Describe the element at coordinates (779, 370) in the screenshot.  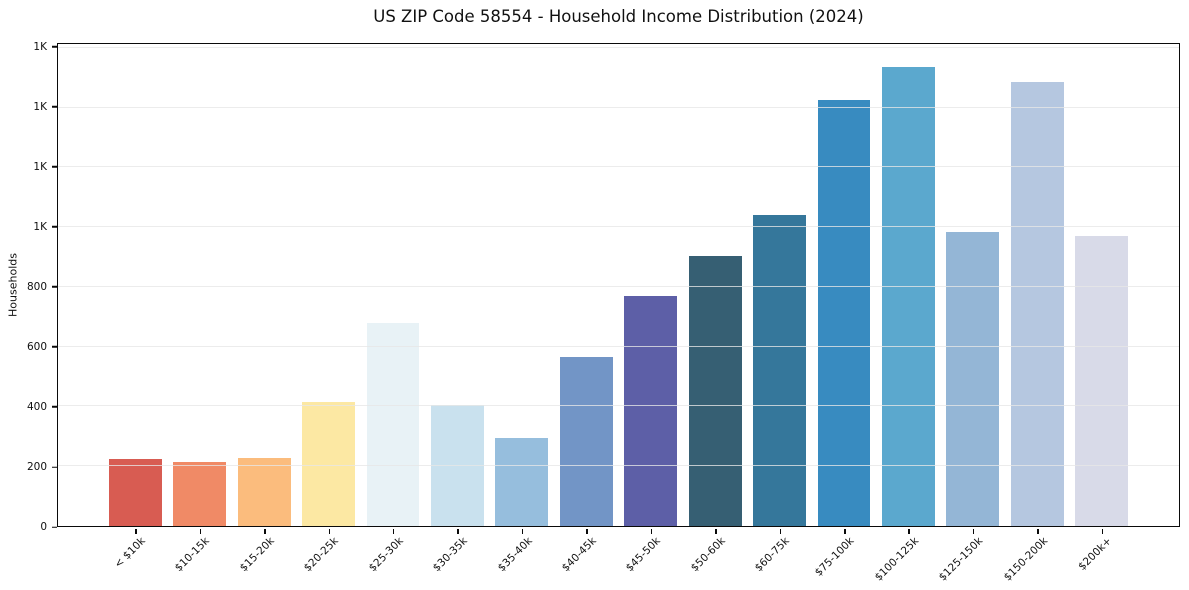
I see `bar-$60-75k` at that location.